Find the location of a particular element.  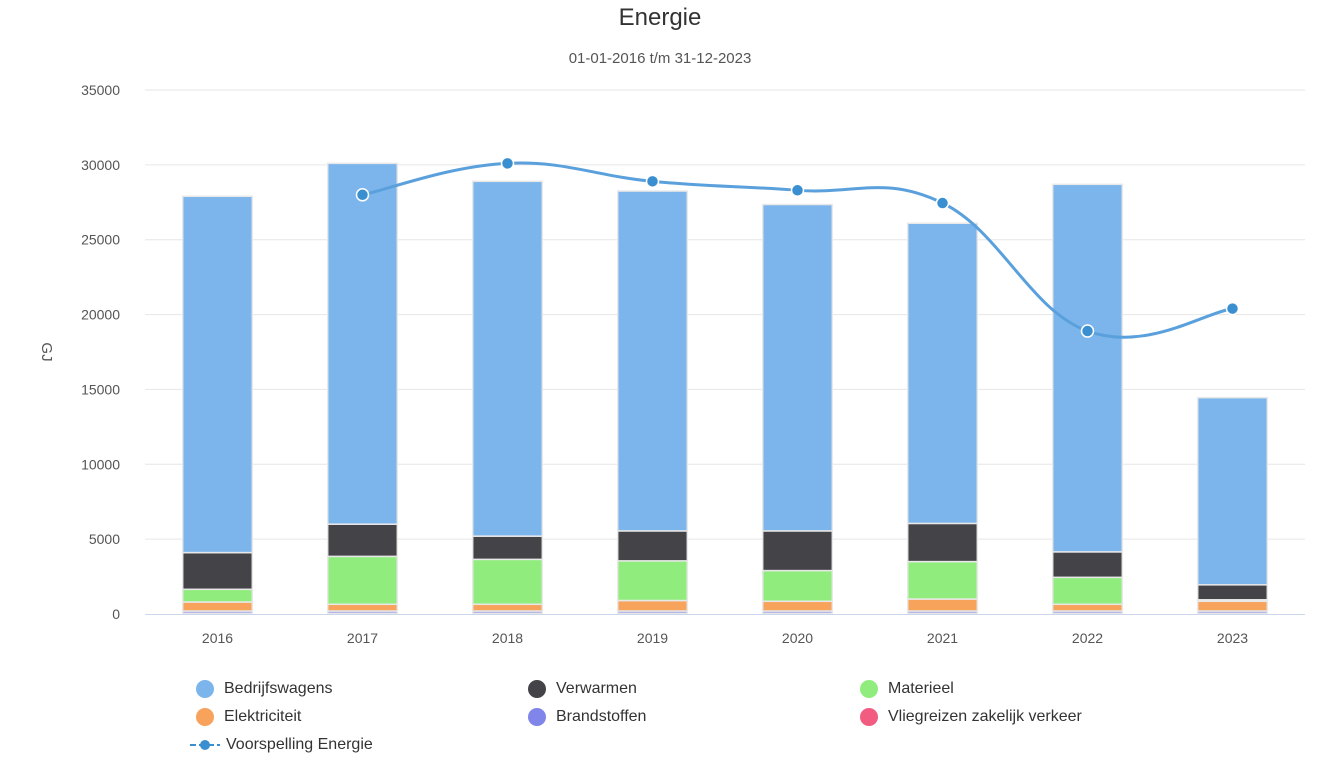

bar-stack-2016 is located at coordinates (217, 405).